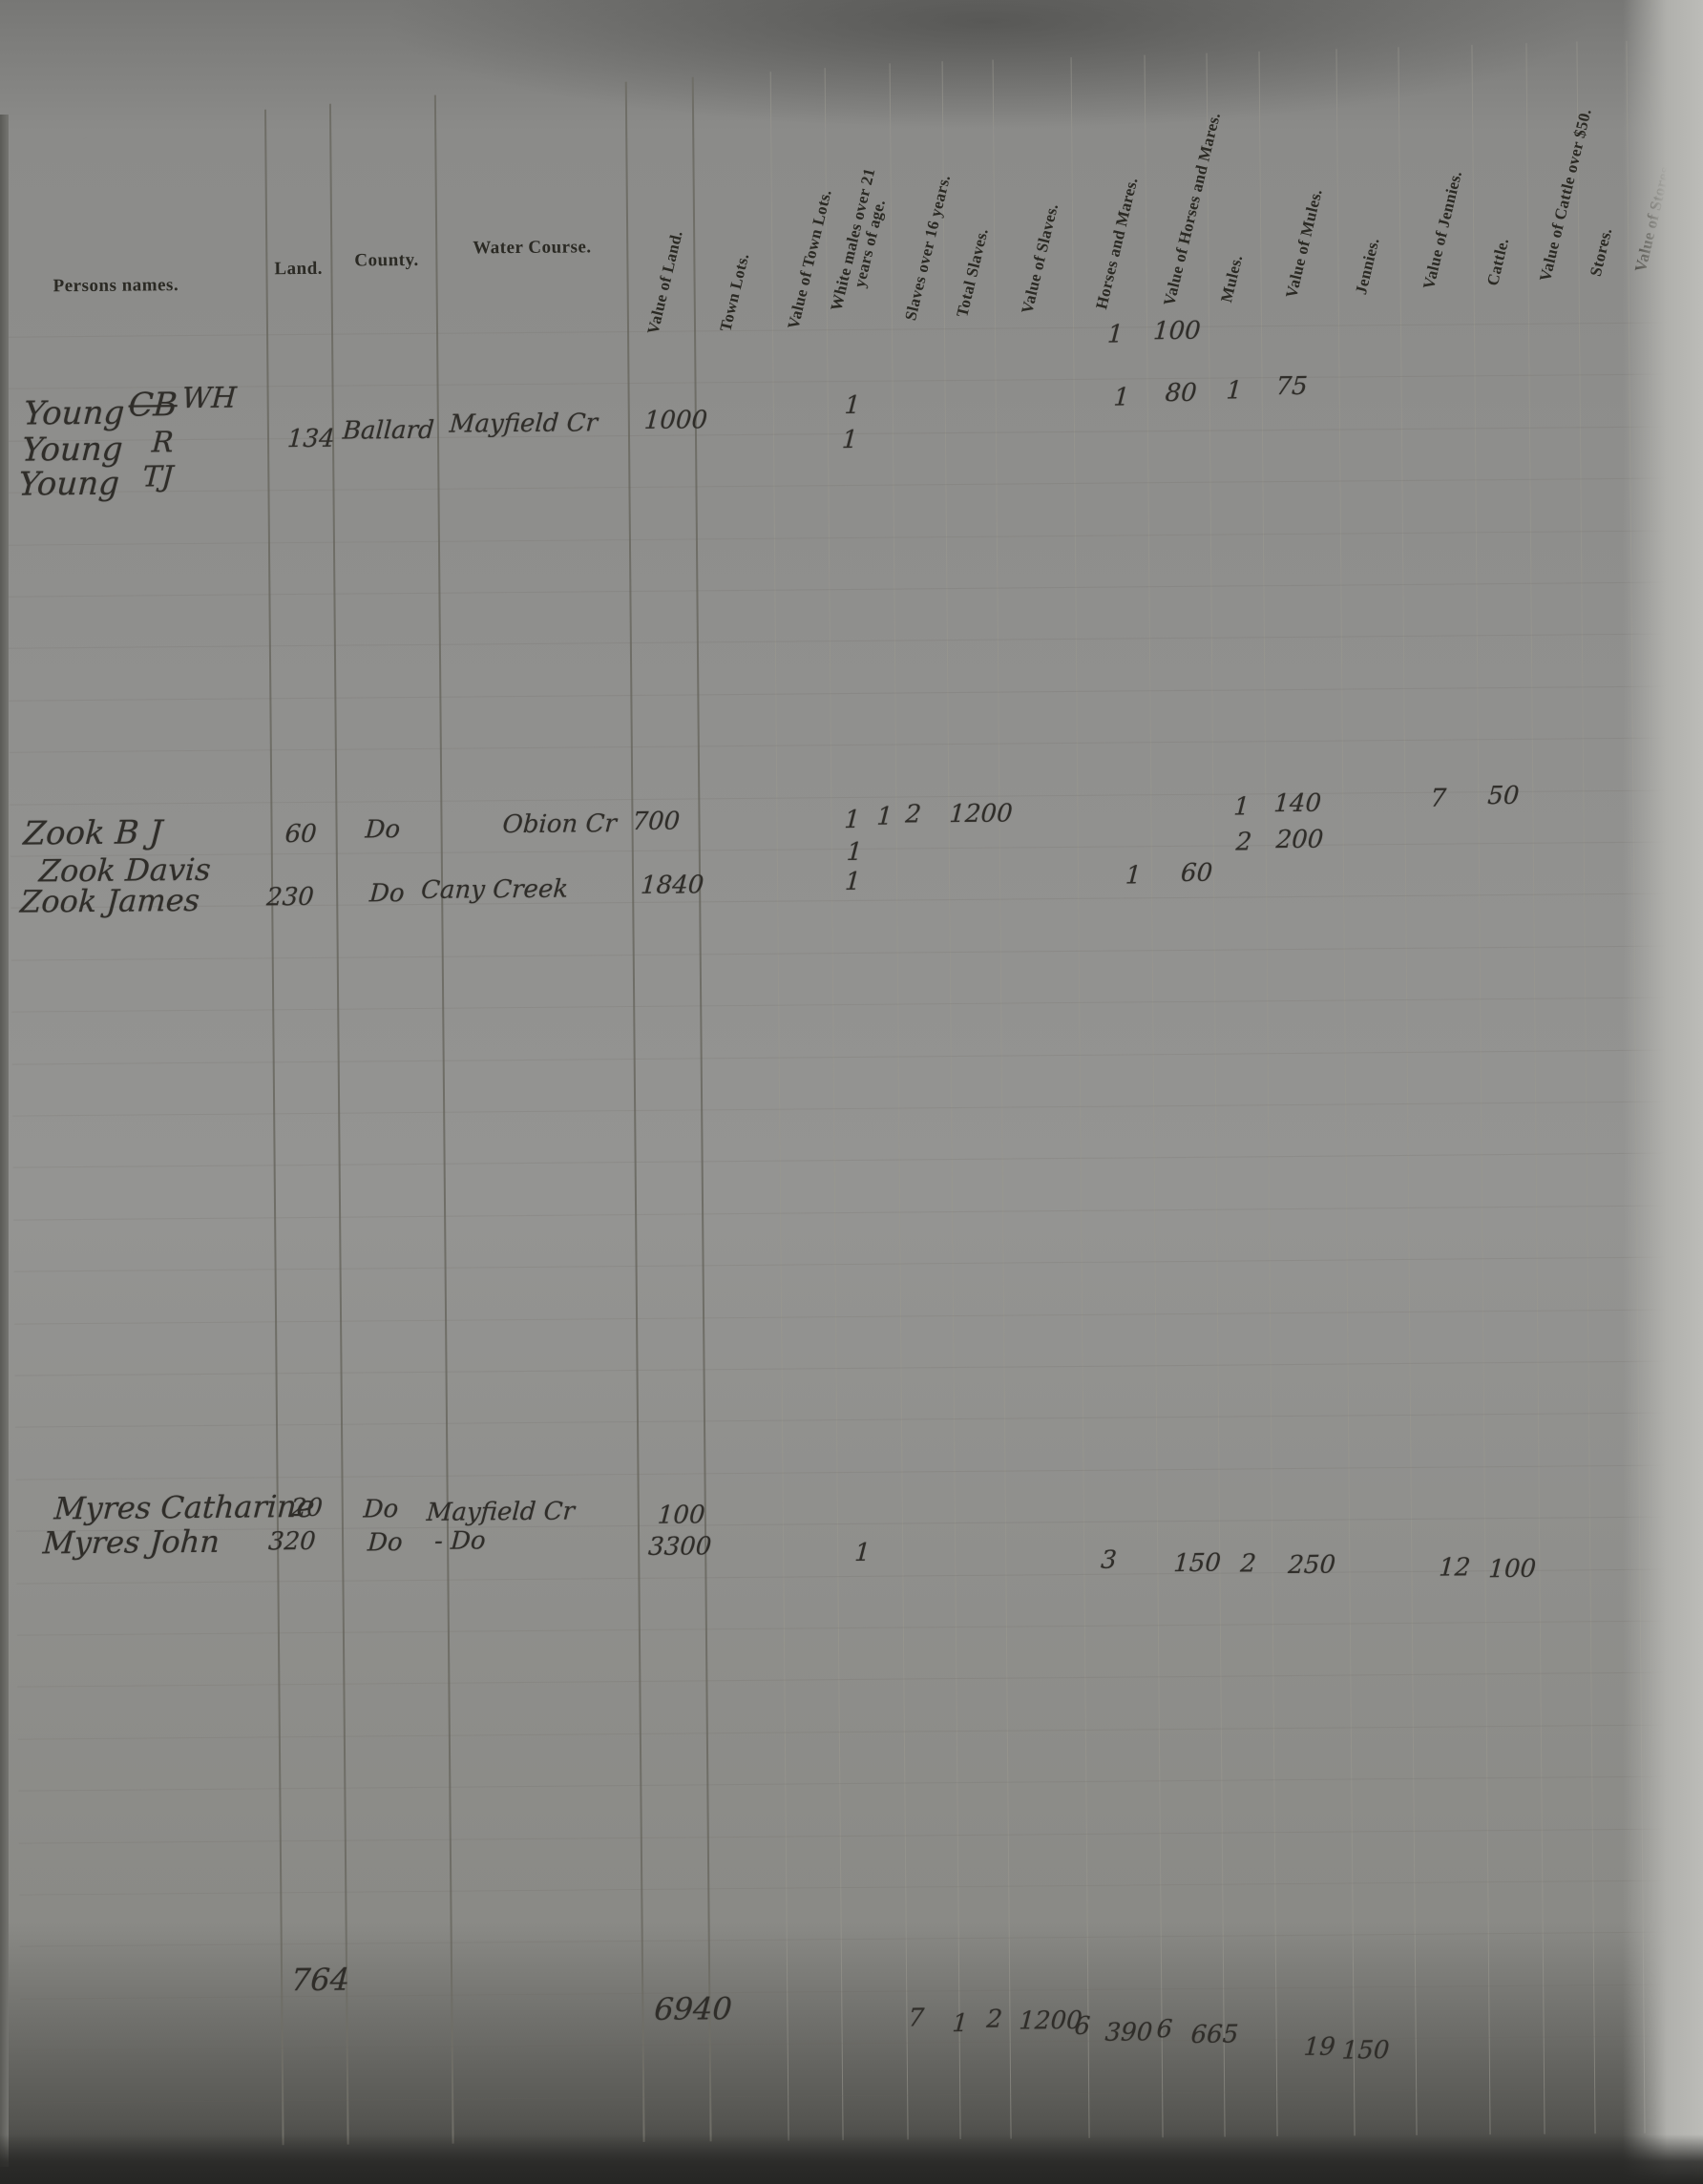 This screenshot has height=2184, width=1703. Describe the element at coordinates (734, 292) in the screenshot. I see `column-header: Town Lots.` at that location.